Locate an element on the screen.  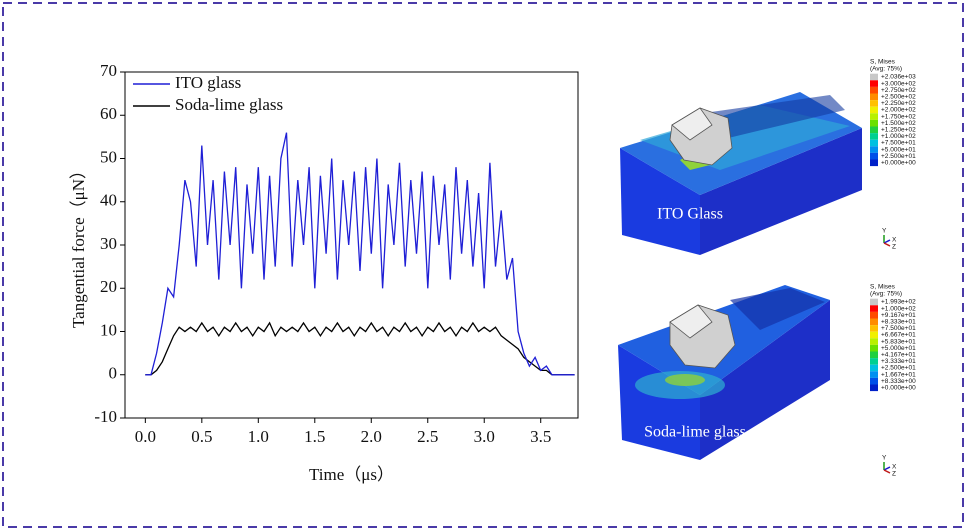
x-tick-label: 1.5 is located at coordinates (314, 436).